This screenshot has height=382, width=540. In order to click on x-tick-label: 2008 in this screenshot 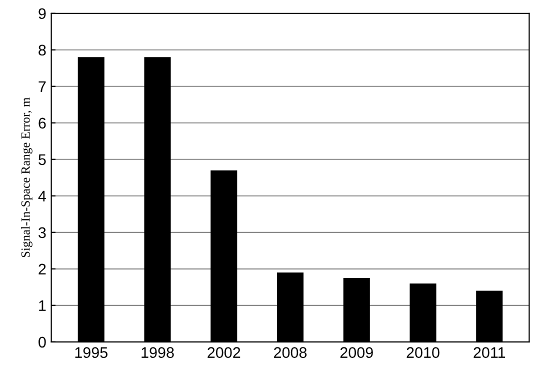, I will do `click(290, 352)`.